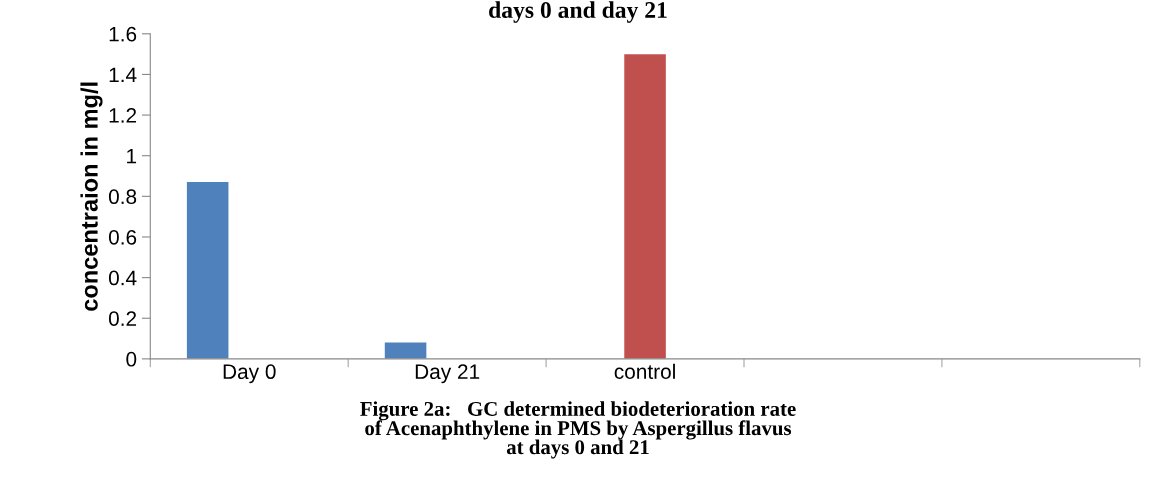 This screenshot has height=483, width=1156. I want to click on y-tick-label: 0.6, so click(122, 237).